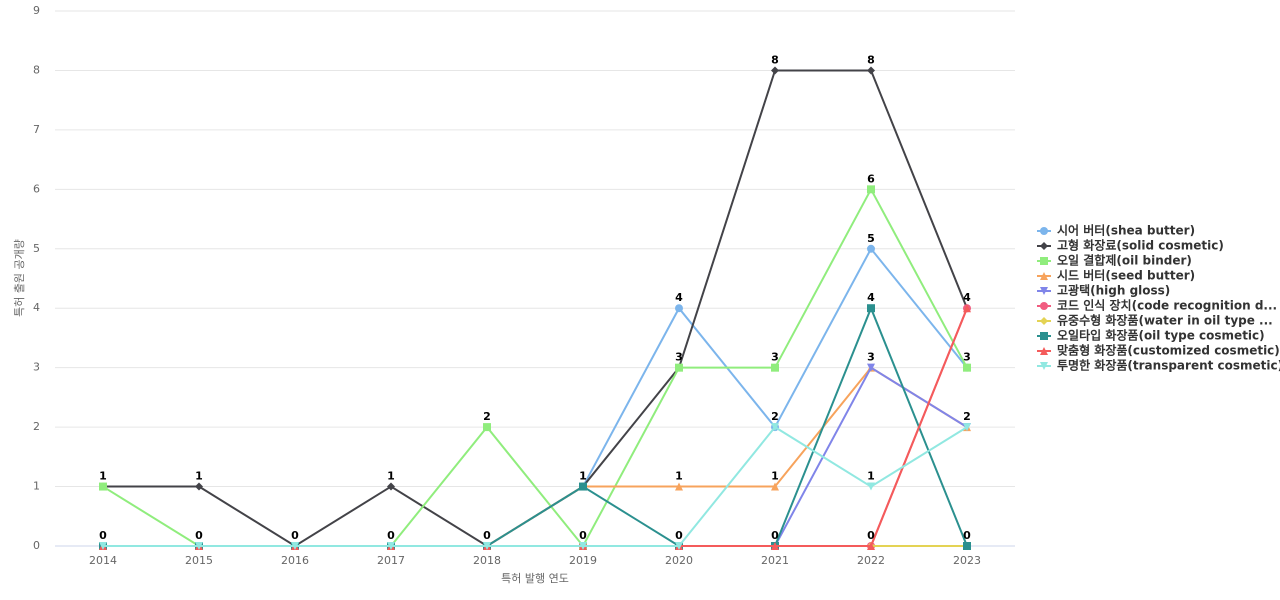  Describe the element at coordinates (36, 10) in the screenshot. I see `y-tick-label: 9` at that location.